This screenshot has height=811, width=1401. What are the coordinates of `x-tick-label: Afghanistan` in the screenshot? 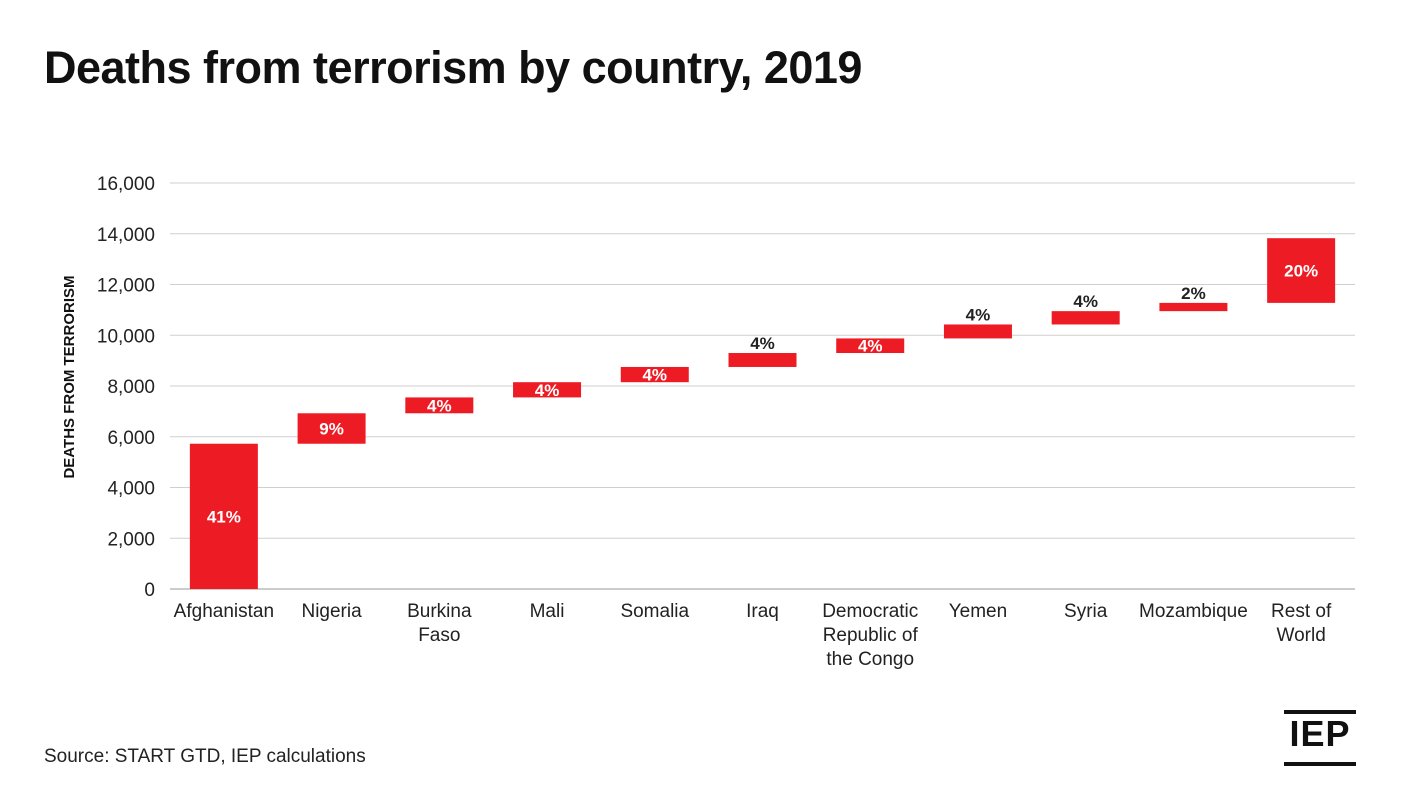 It's located at (224, 611).